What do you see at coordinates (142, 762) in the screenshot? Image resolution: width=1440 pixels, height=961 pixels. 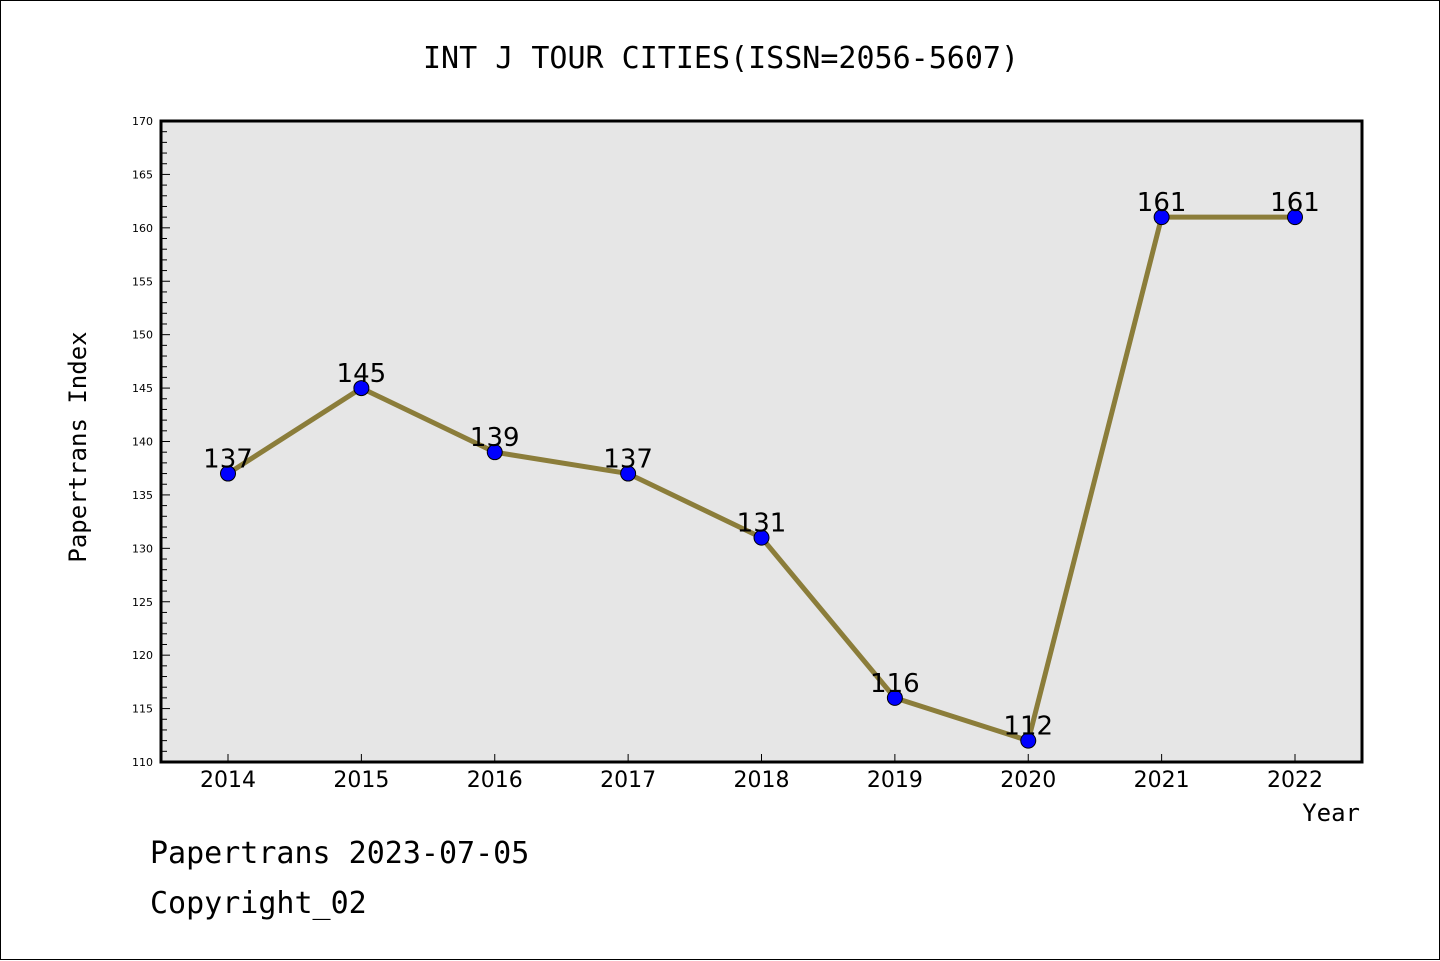 I see `y-tick-label: 110` at bounding box center [142, 762].